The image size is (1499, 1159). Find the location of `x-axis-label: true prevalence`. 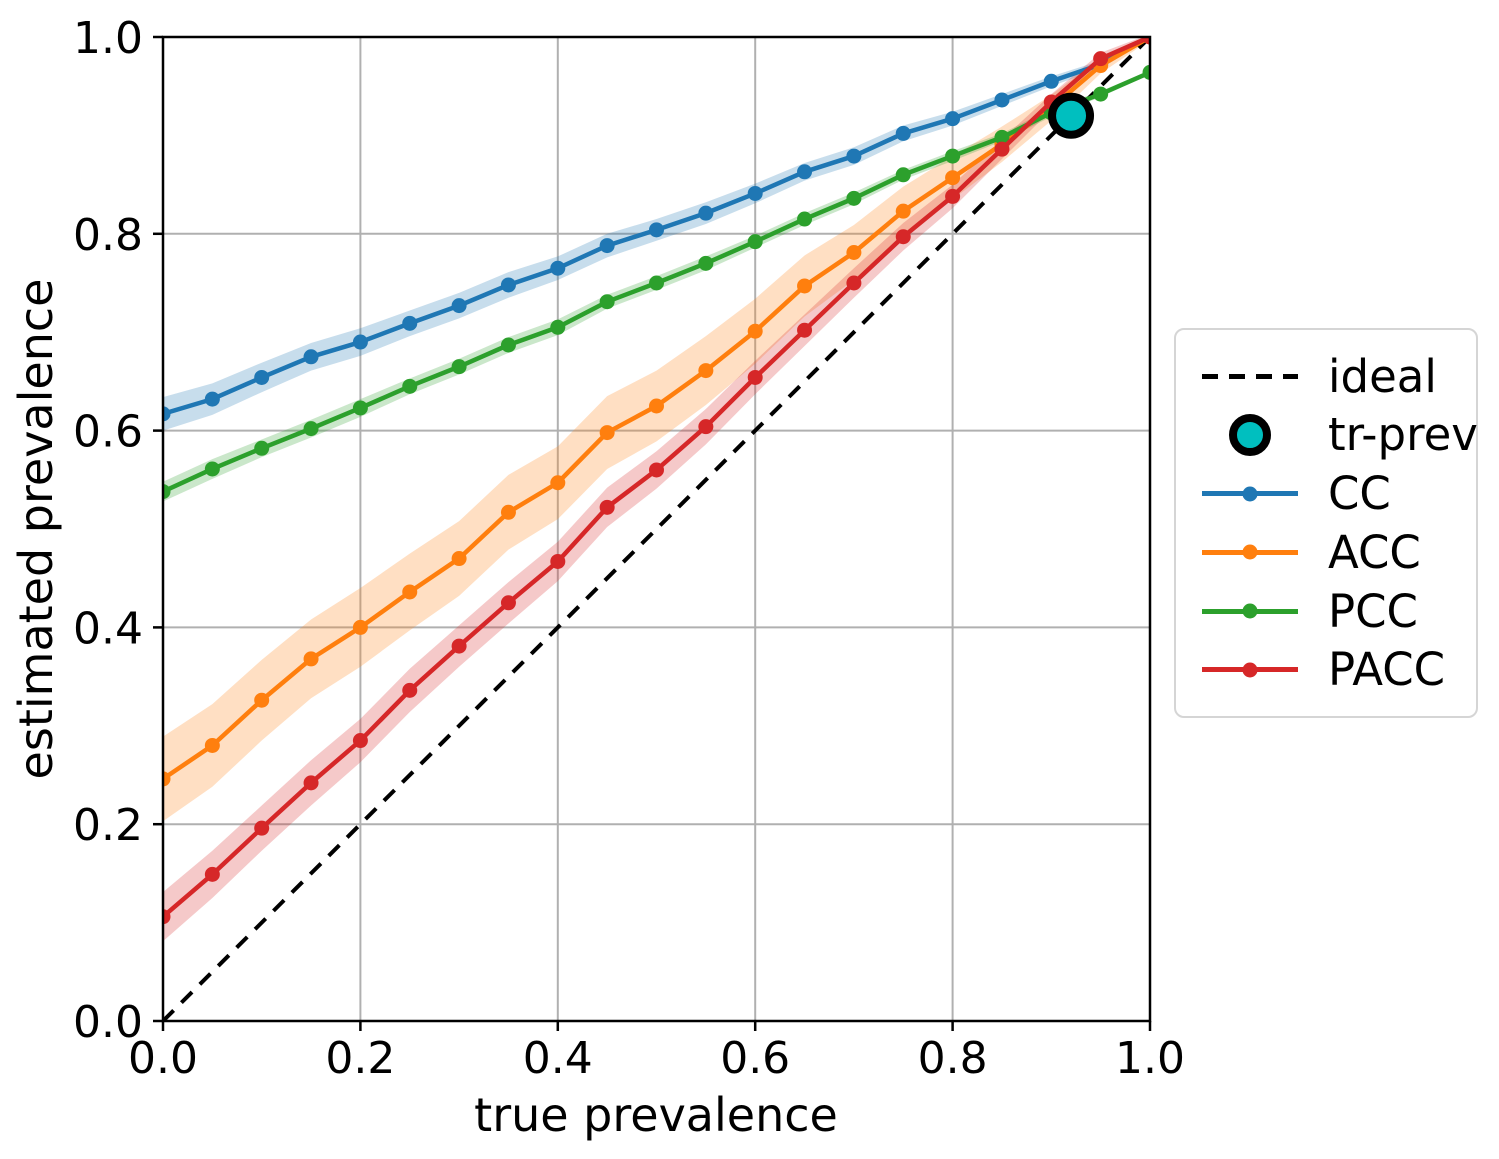

x-axis-label: true prevalence is located at coordinates (656, 1115).